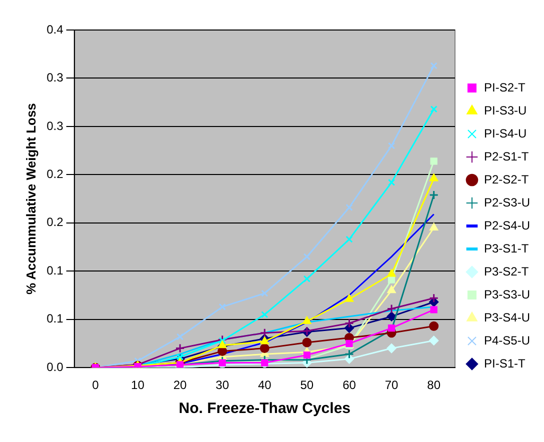 This screenshot has width=544, height=442. I want to click on y-tick-label: 0.0, so click(55, 367).